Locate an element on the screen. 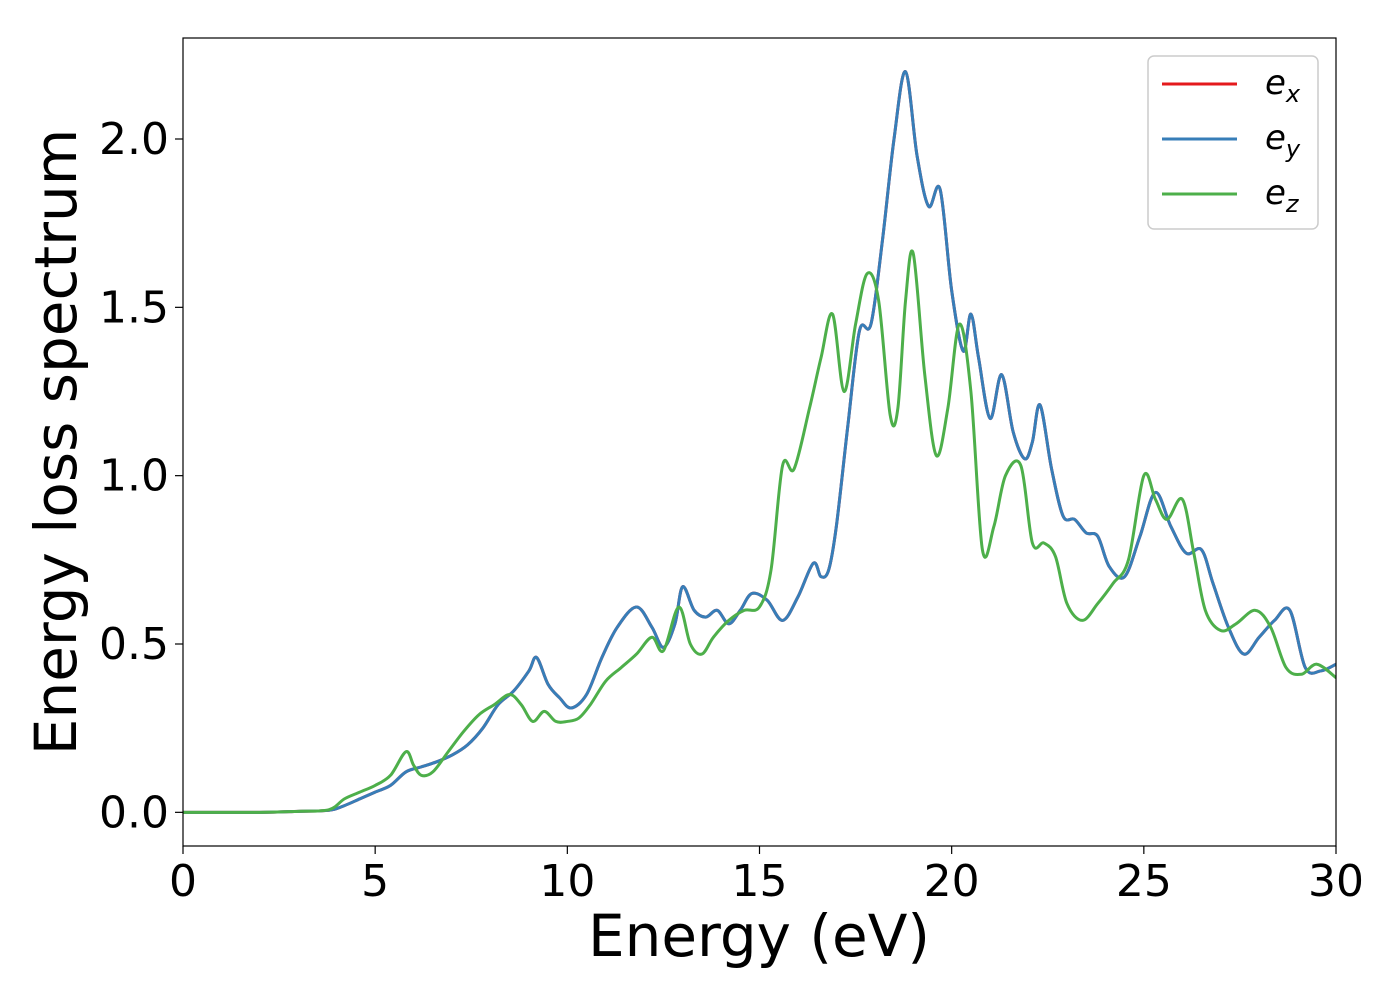  x-tick-label: 15 is located at coordinates (760, 881).